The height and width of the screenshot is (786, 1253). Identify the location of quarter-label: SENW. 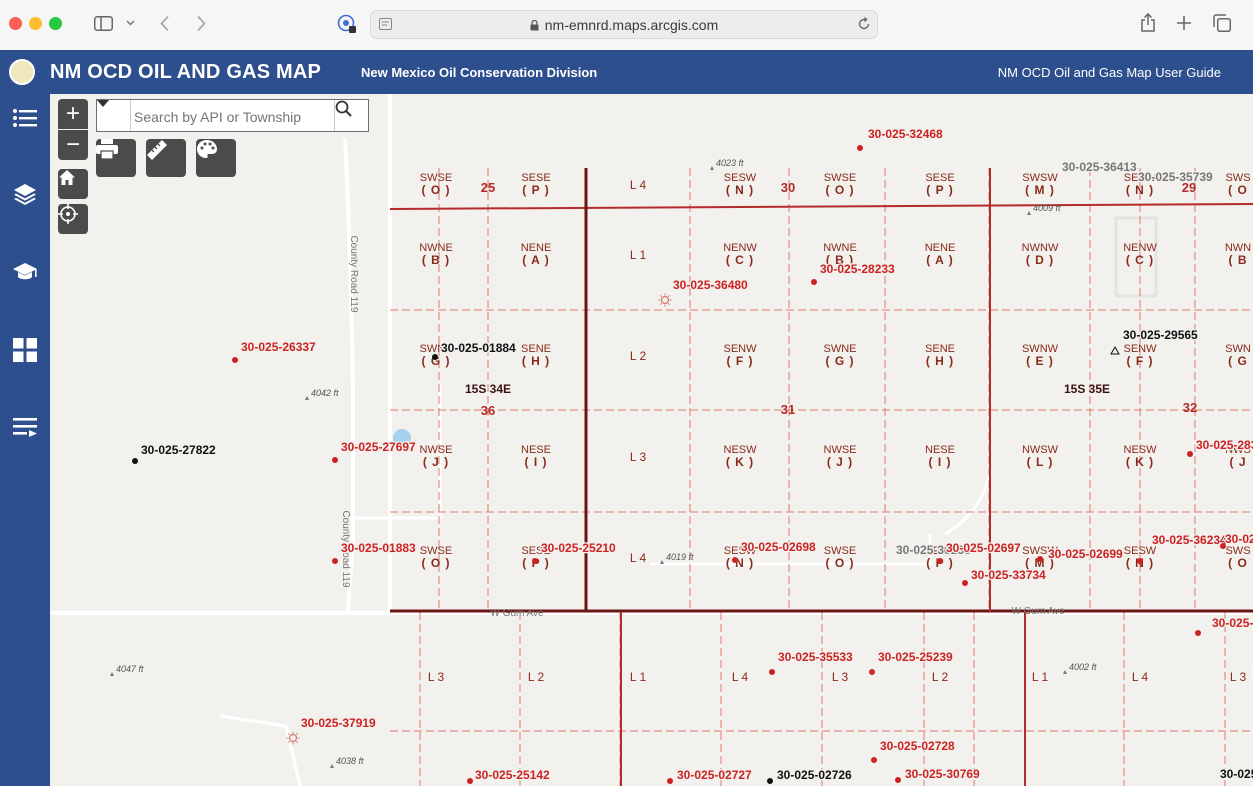
(741, 349).